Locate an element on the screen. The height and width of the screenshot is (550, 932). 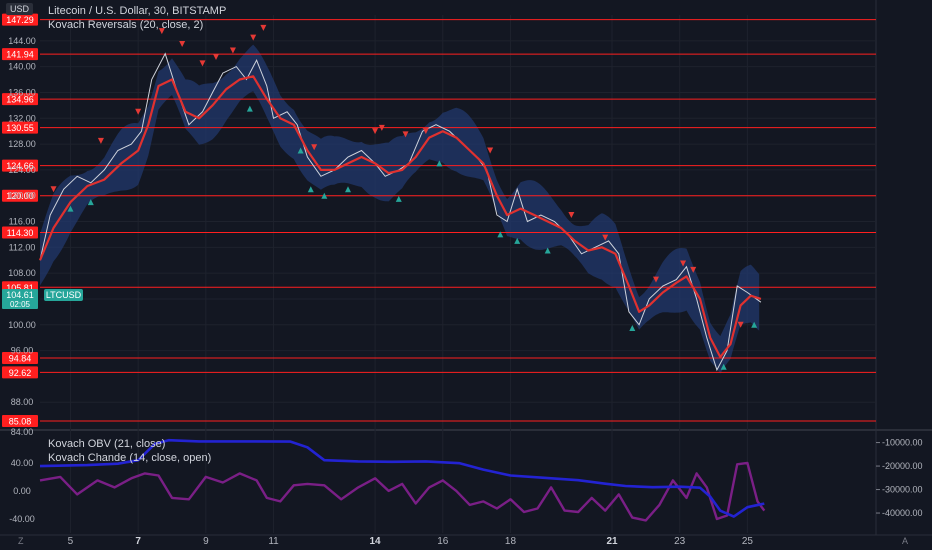
level-label: 134.96 is located at coordinates (20, 100).